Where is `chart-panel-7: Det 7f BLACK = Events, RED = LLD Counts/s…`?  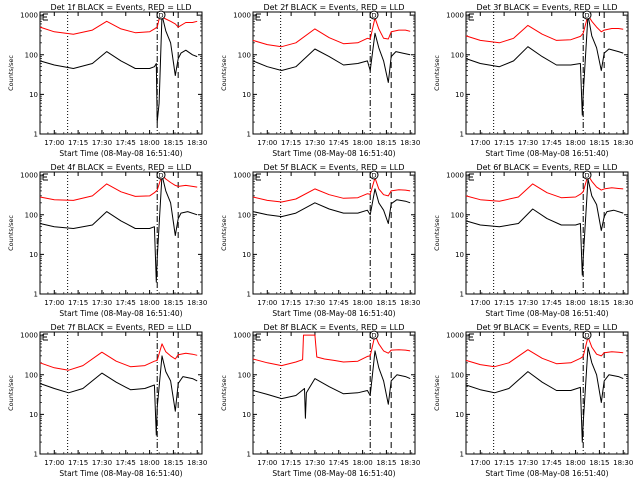 chart-panel-7: Det 7f BLACK = Events, RED = LLD Counts/s… is located at coordinates (107, 400).